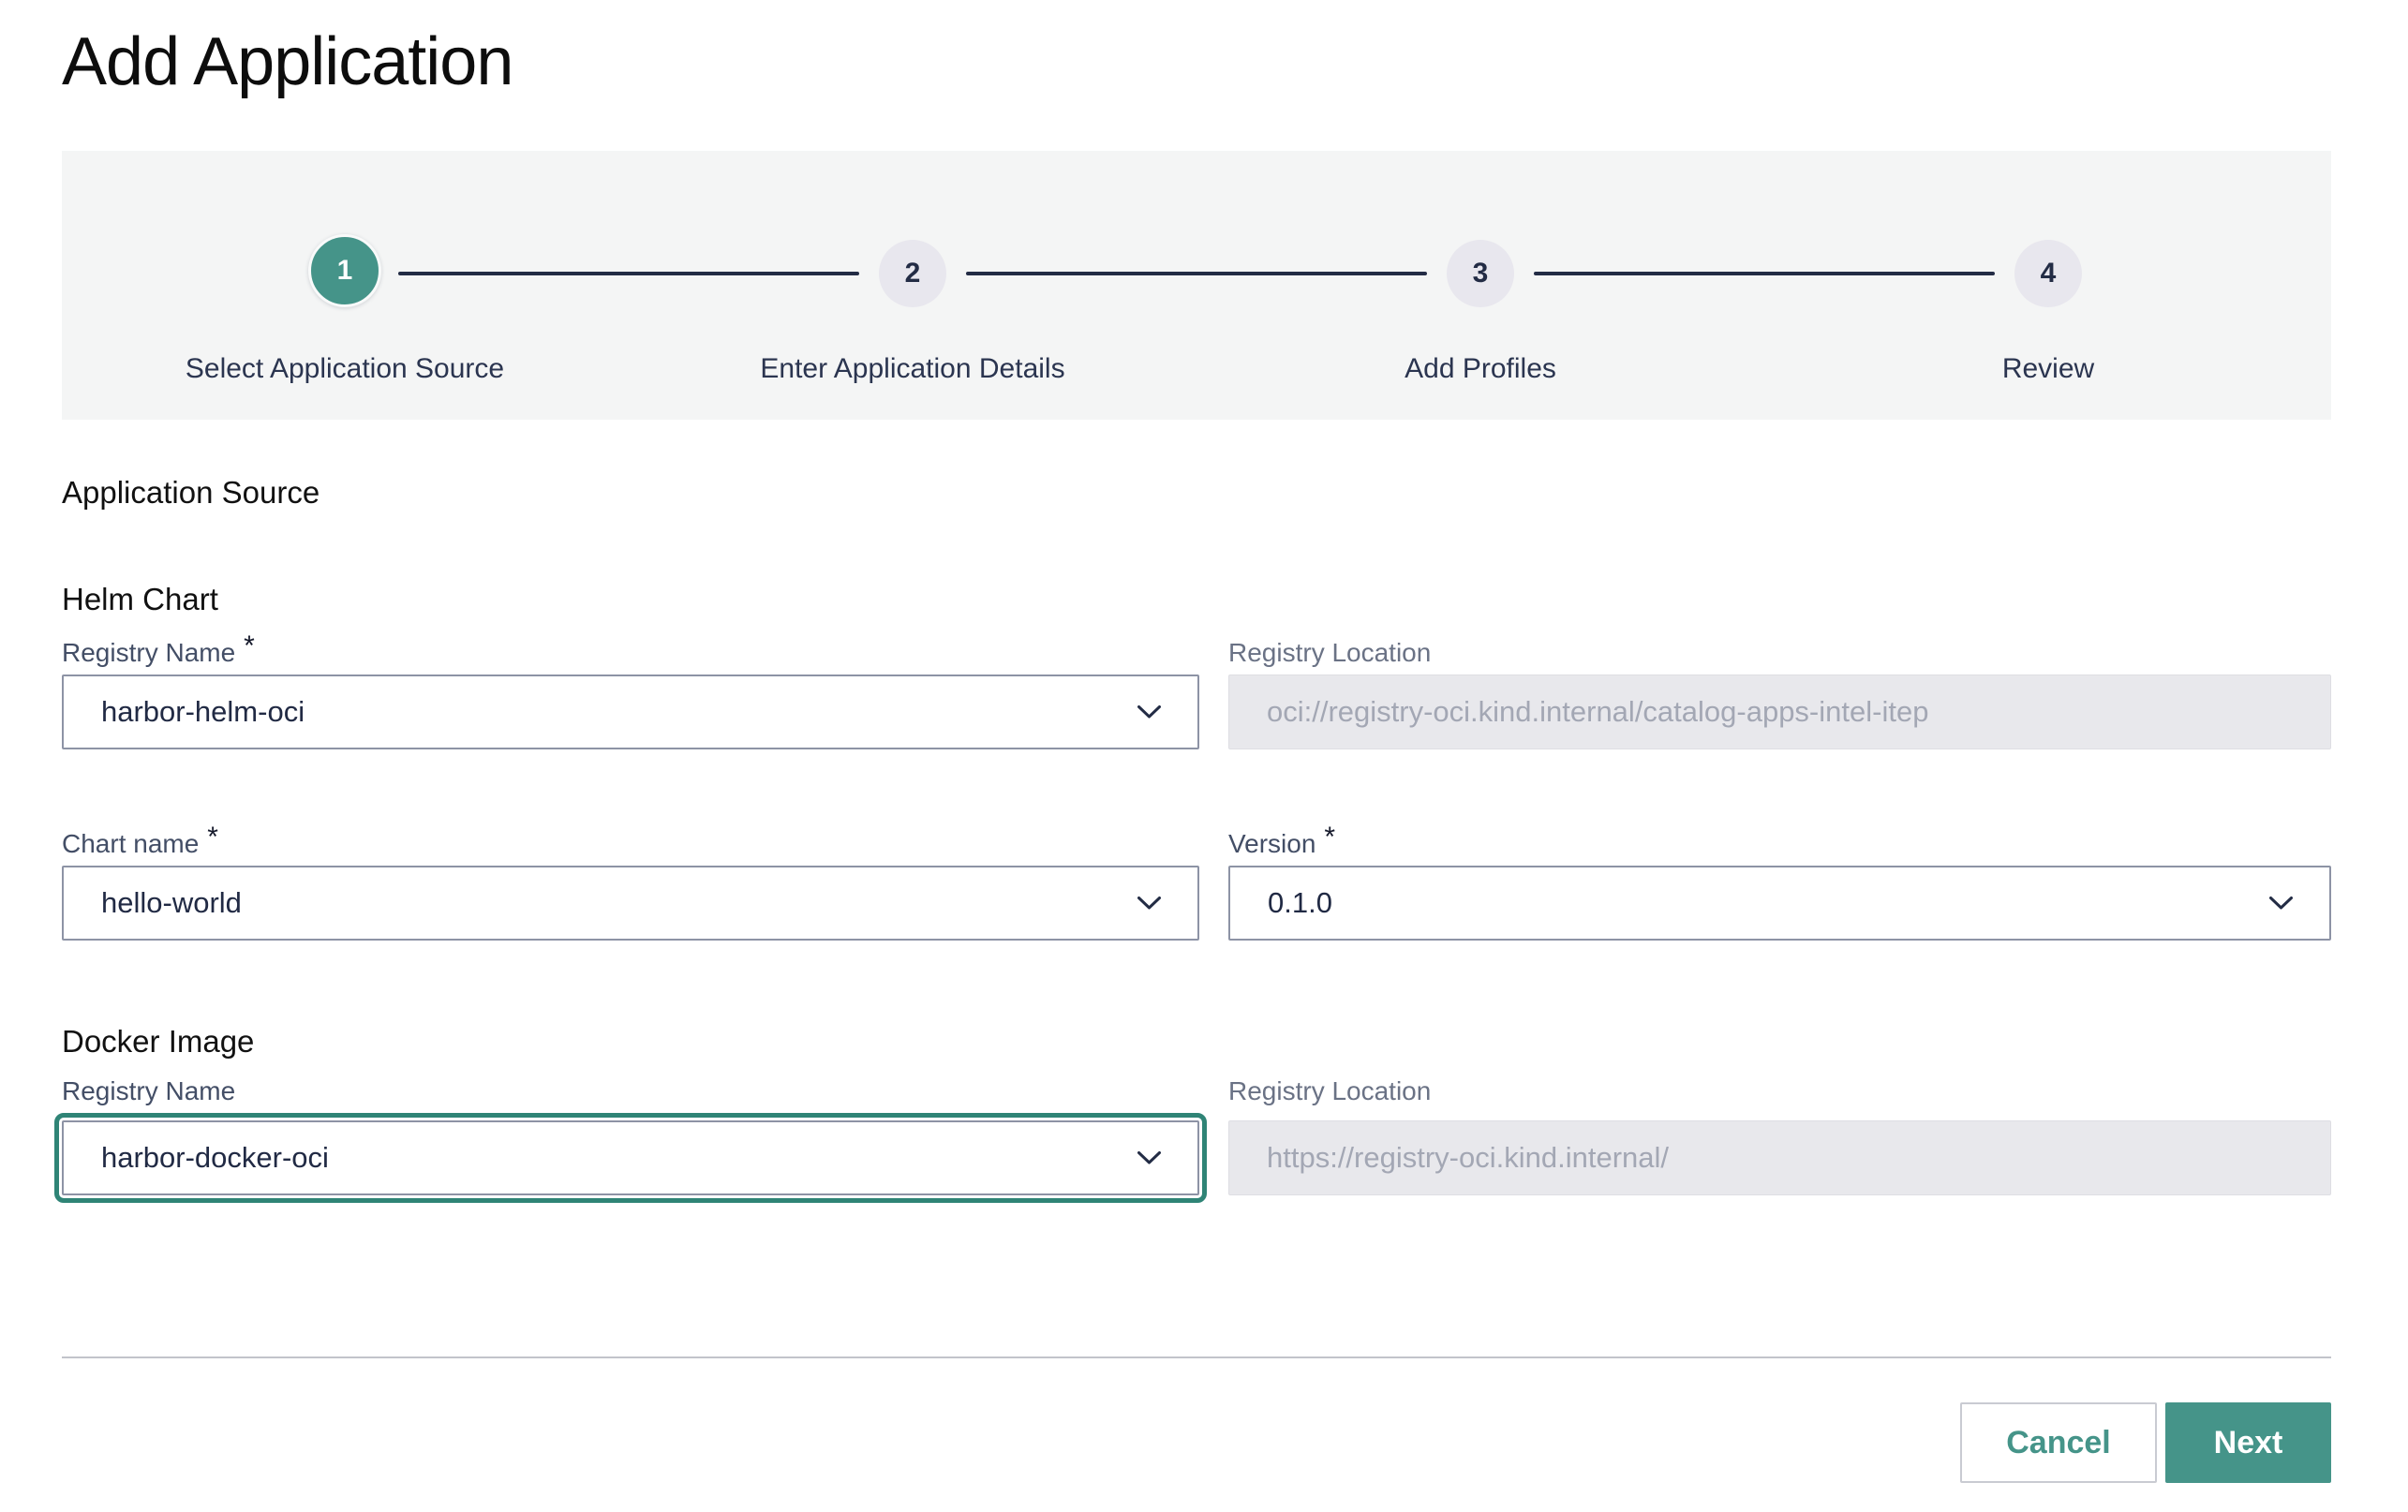 Image resolution: width=2408 pixels, height=1512 pixels. What do you see at coordinates (1196, 1357) in the screenshot?
I see `footer-divider` at bounding box center [1196, 1357].